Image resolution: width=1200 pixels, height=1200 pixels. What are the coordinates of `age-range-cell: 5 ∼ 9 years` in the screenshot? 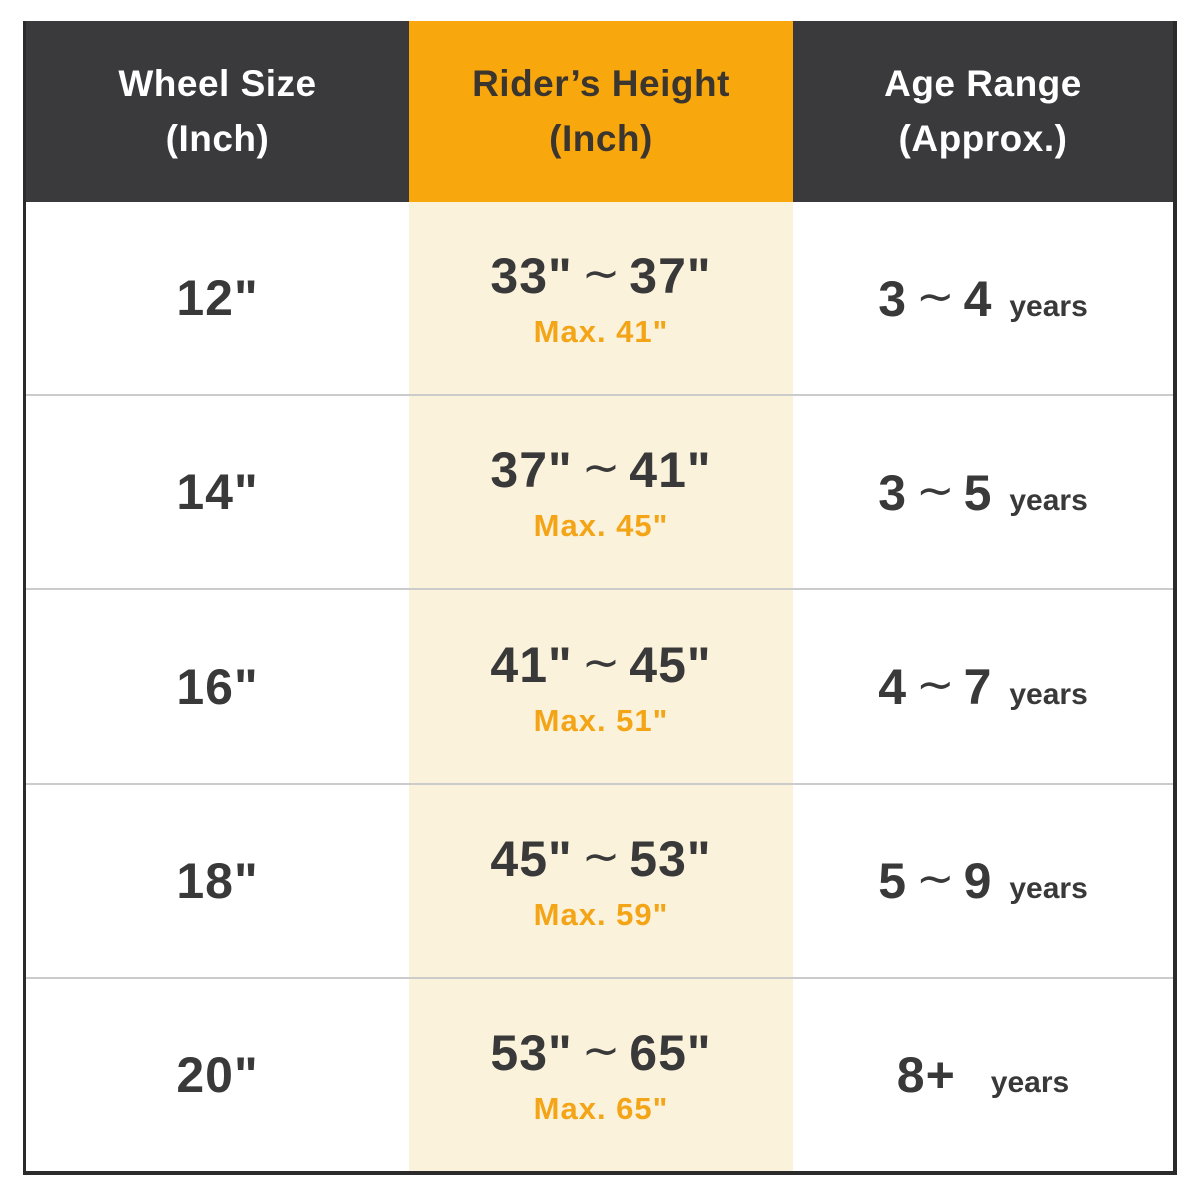 It's located at (983, 881).